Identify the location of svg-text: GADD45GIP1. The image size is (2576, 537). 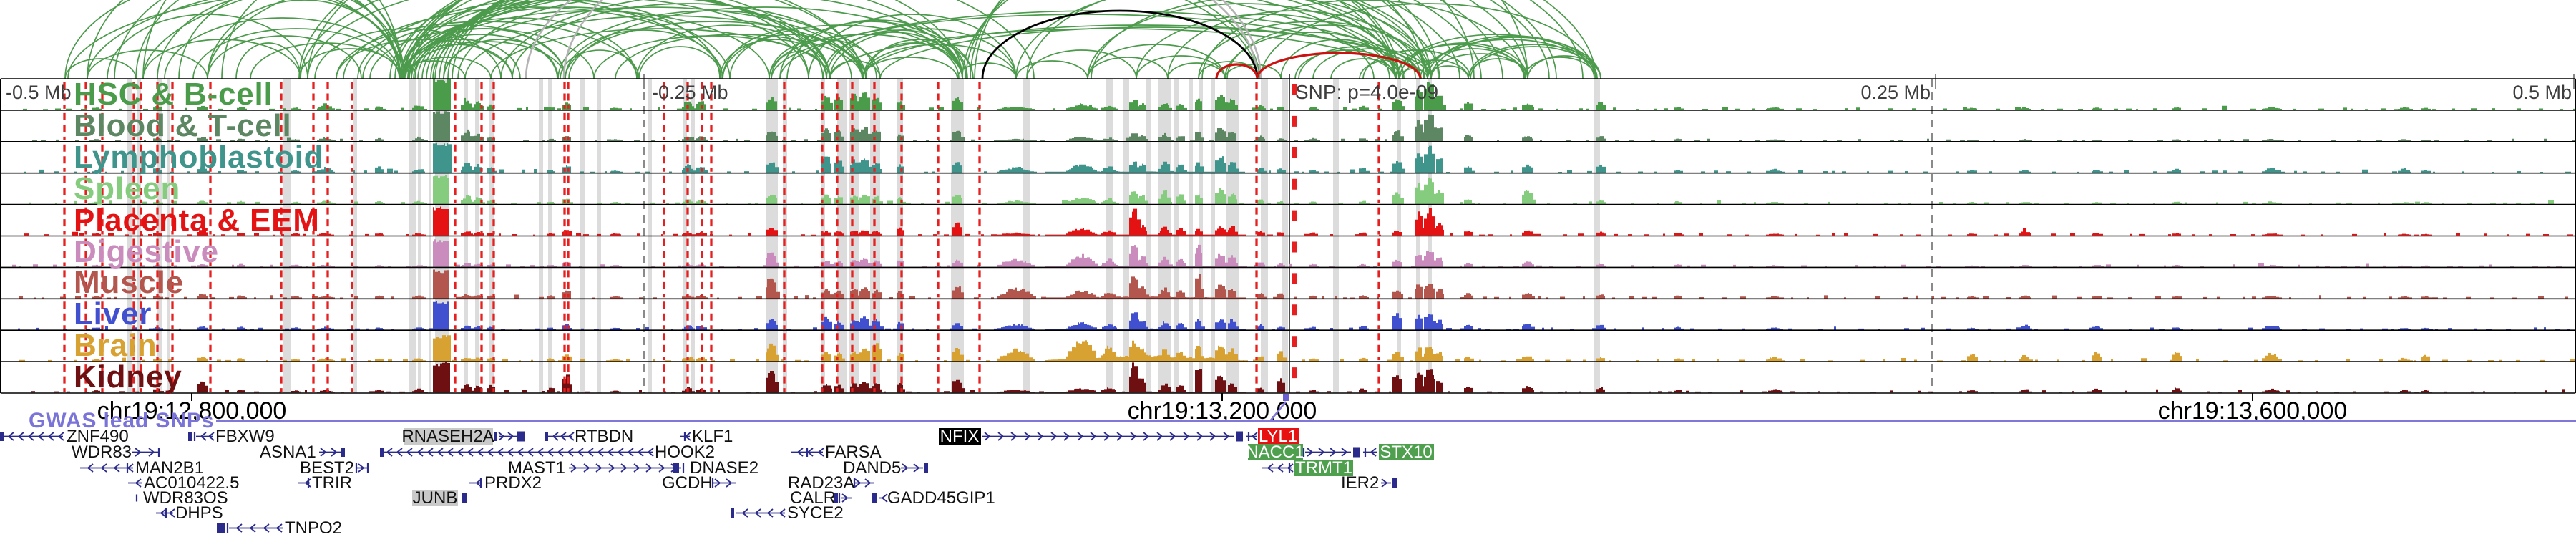
(941, 498).